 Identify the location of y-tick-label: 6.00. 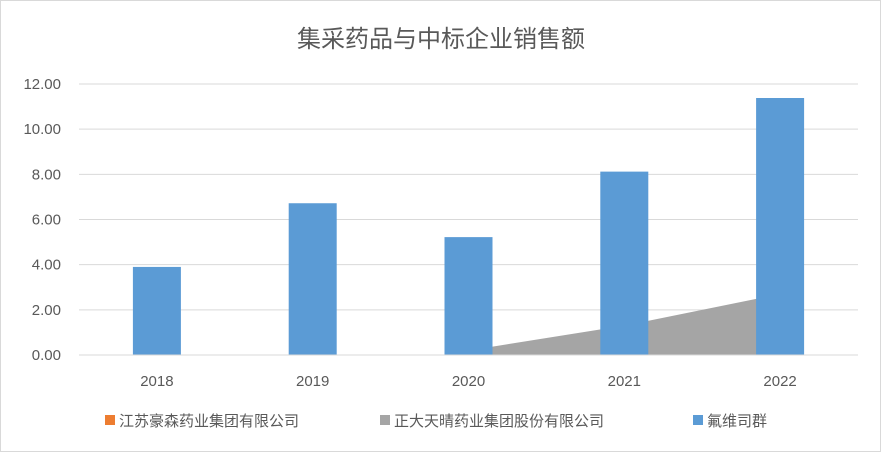
(46, 220).